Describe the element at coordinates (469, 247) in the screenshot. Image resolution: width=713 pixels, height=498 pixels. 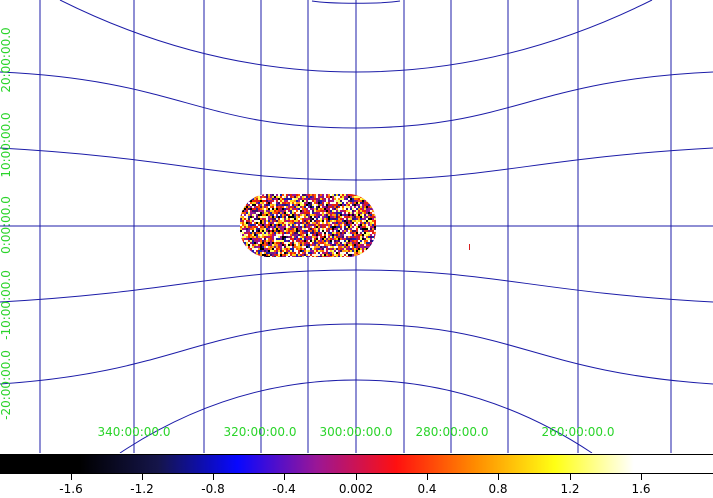
I see `stray-pixel` at that location.